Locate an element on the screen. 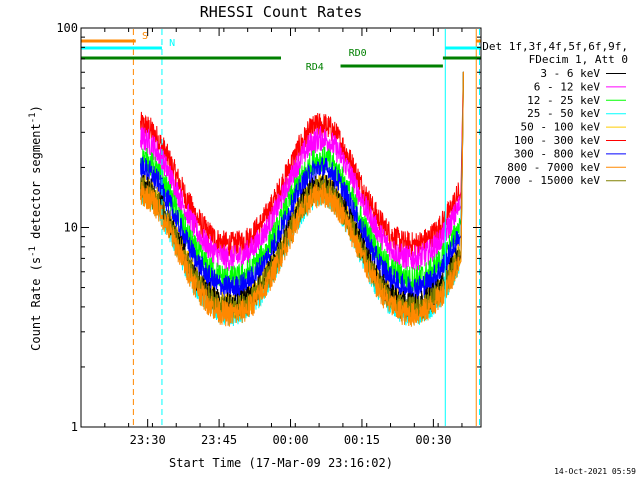 The width and height of the screenshot is (640, 484). attenuator-flags: S N RD0 RD4 is located at coordinates (281, 52).